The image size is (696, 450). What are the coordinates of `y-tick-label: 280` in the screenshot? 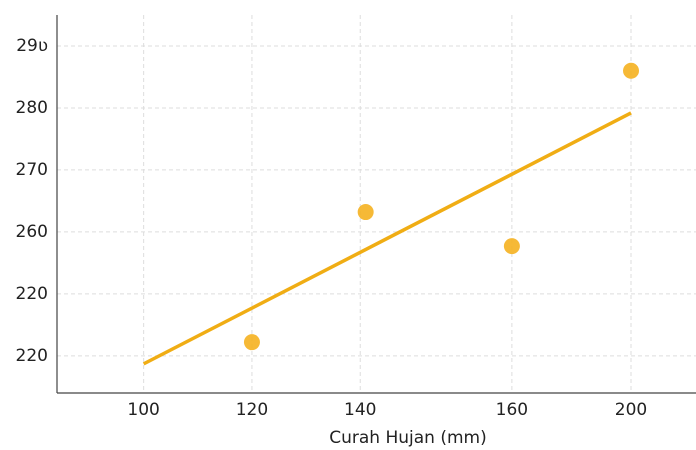 It's located at (32, 108).